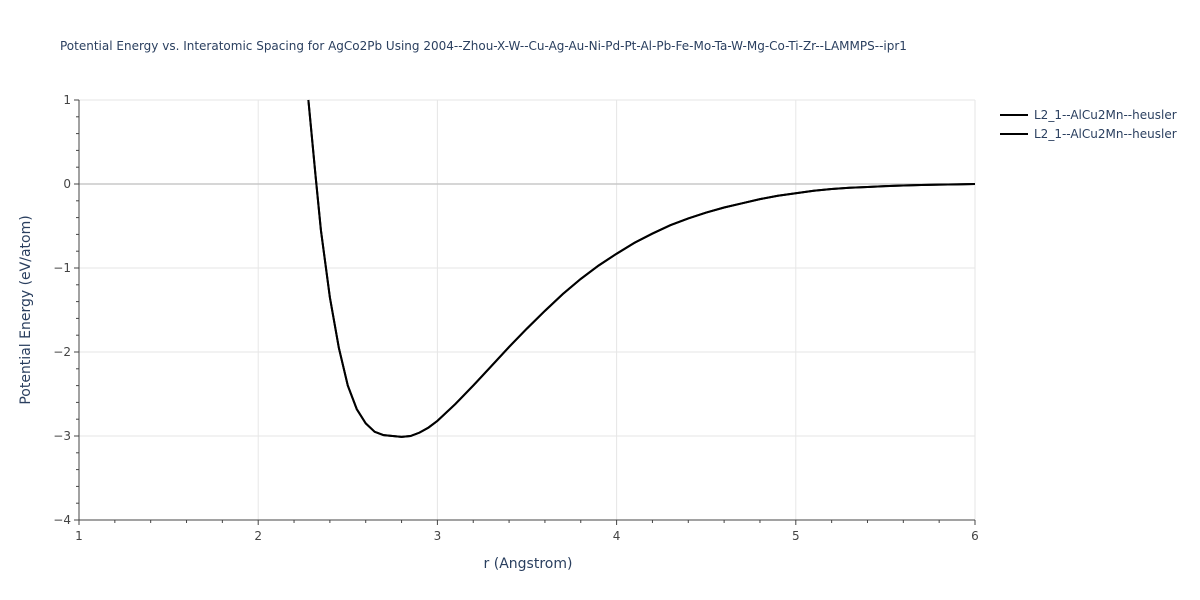 Image resolution: width=1200 pixels, height=600 pixels. Describe the element at coordinates (62, 436) in the screenshot. I see `y-tick-label: −3` at that location.